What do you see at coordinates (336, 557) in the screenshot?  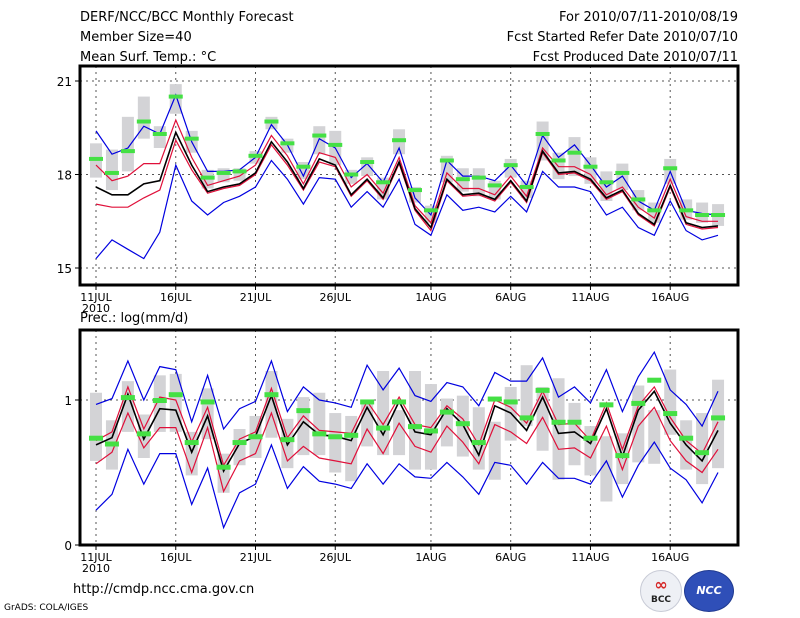 I see `x-tick-label: 26JUL` at bounding box center [336, 557].